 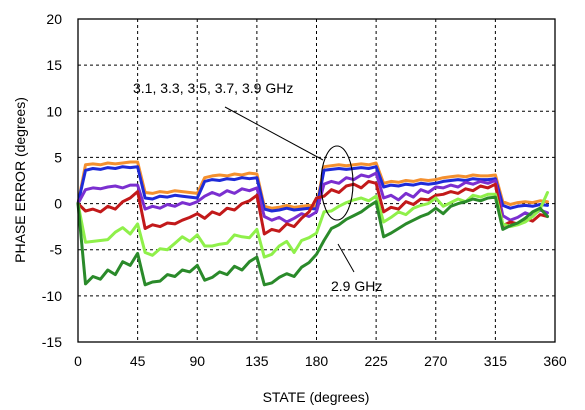 What do you see at coordinates (56, 250) in the screenshot?
I see `y-tick-label: -5` at bounding box center [56, 250].